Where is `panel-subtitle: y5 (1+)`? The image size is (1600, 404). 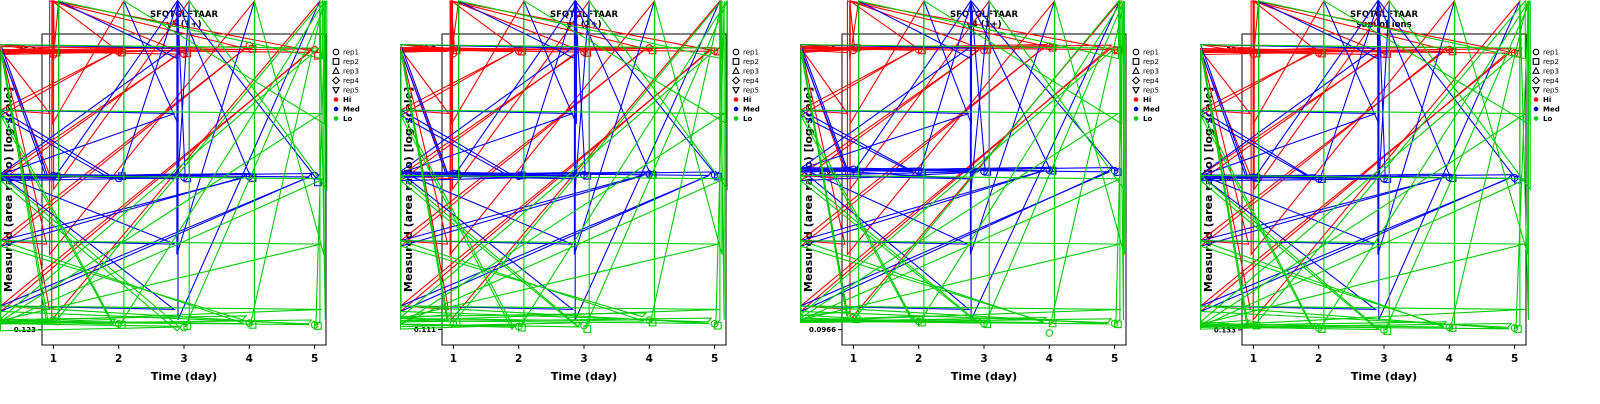 panel-subtitle: y5 (1+) is located at coordinates (183, 25).